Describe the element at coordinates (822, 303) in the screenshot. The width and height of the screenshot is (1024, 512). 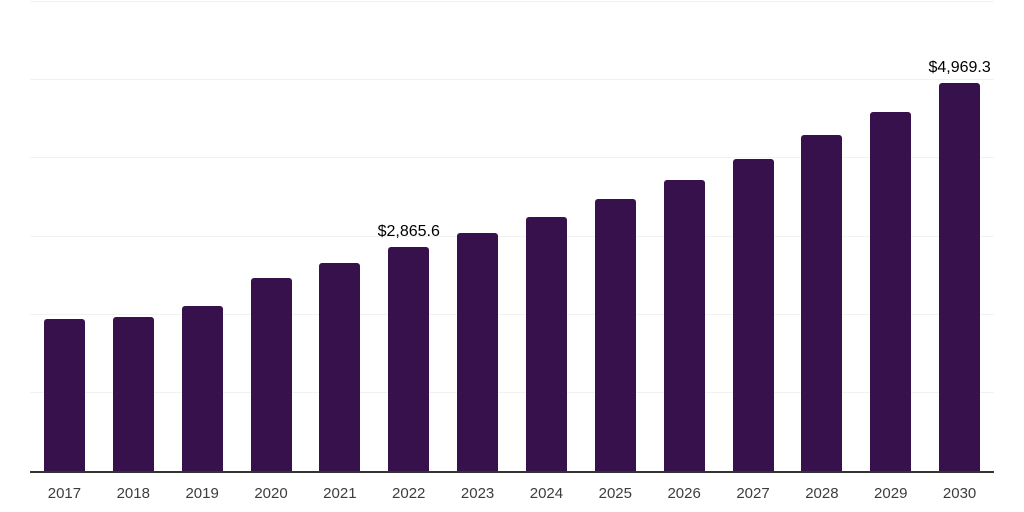
I see `bar-2028` at that location.